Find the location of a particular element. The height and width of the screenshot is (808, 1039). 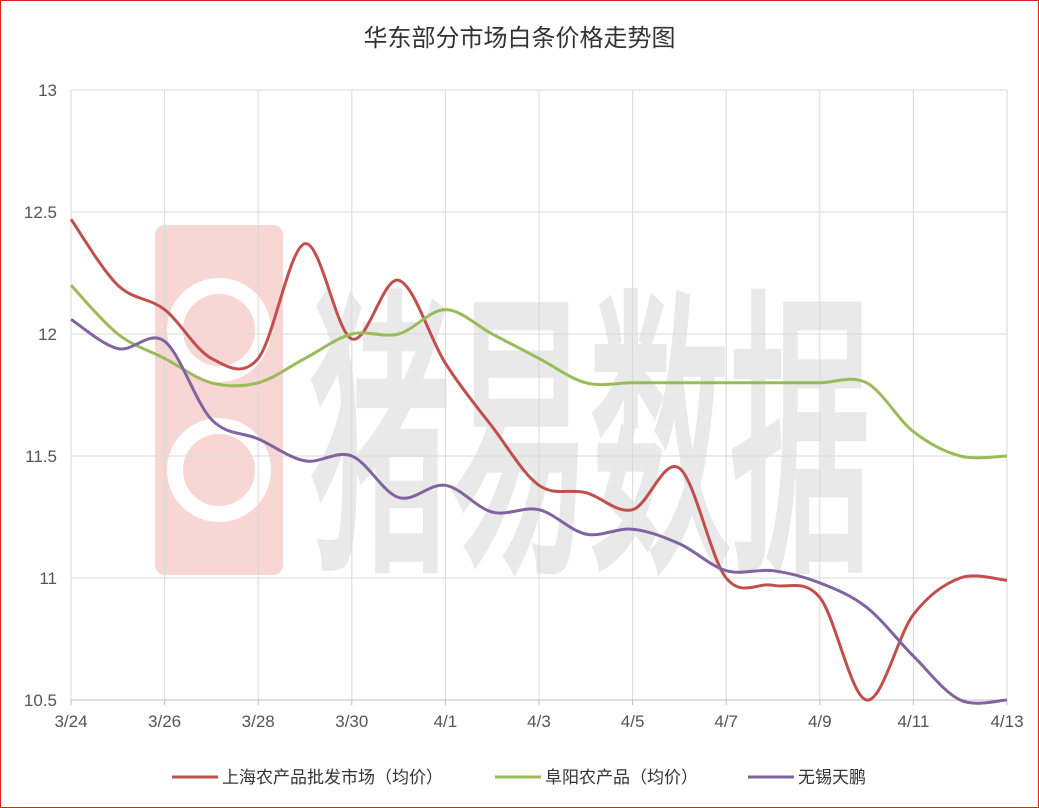

x-tick-label: 4/13 is located at coordinates (1006, 721).